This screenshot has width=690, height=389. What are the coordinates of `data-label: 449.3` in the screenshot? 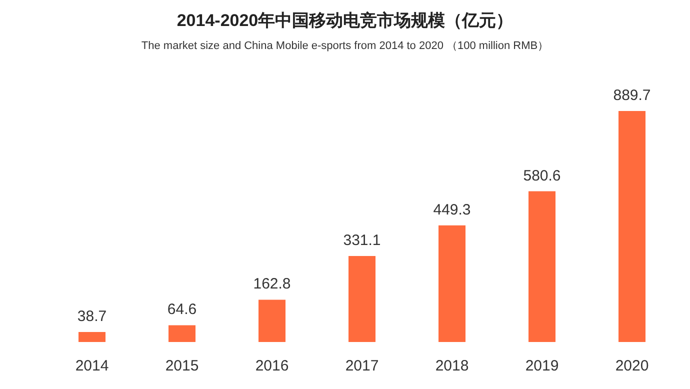 It's located at (452, 209).